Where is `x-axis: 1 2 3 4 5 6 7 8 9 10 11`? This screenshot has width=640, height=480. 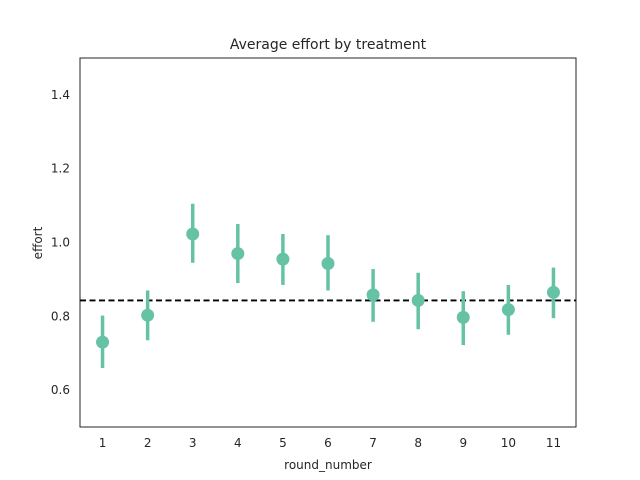
x-axis: 1 2 3 4 5 6 7 8 9 10 11 is located at coordinates (330, 443).